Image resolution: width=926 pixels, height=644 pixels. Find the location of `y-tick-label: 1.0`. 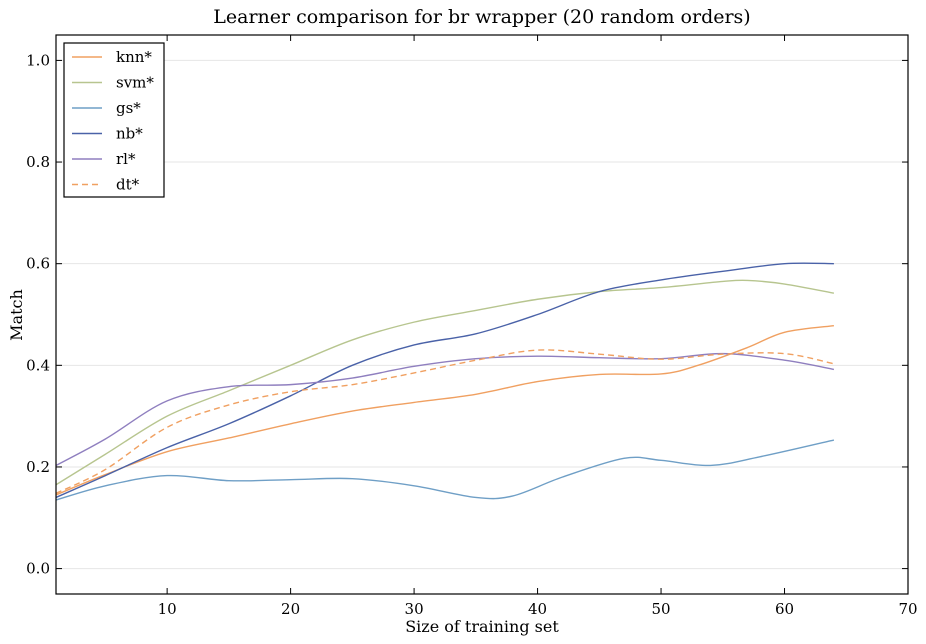

y-tick-label: 1.0 is located at coordinates (38, 60).